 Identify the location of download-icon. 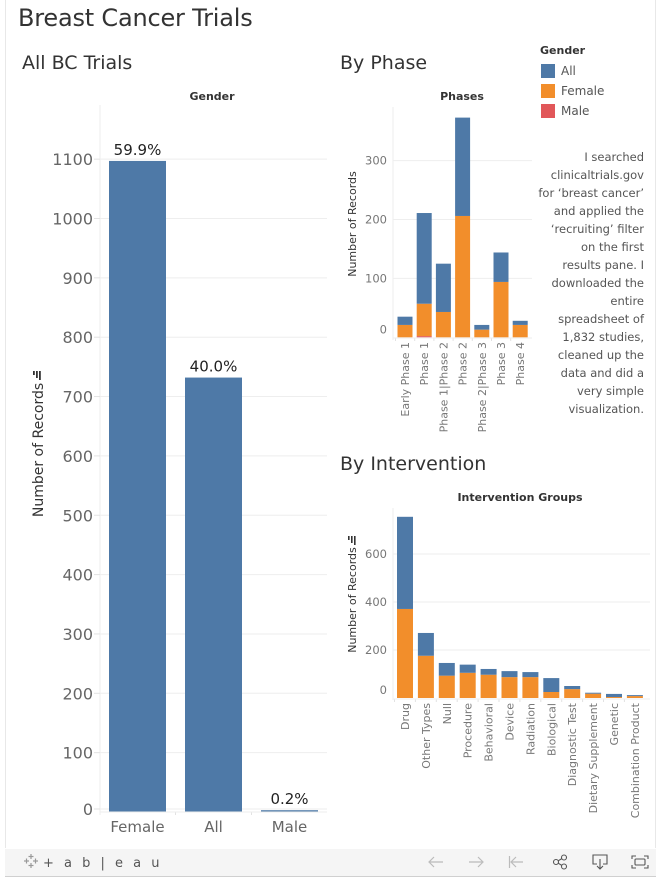
(600, 862).